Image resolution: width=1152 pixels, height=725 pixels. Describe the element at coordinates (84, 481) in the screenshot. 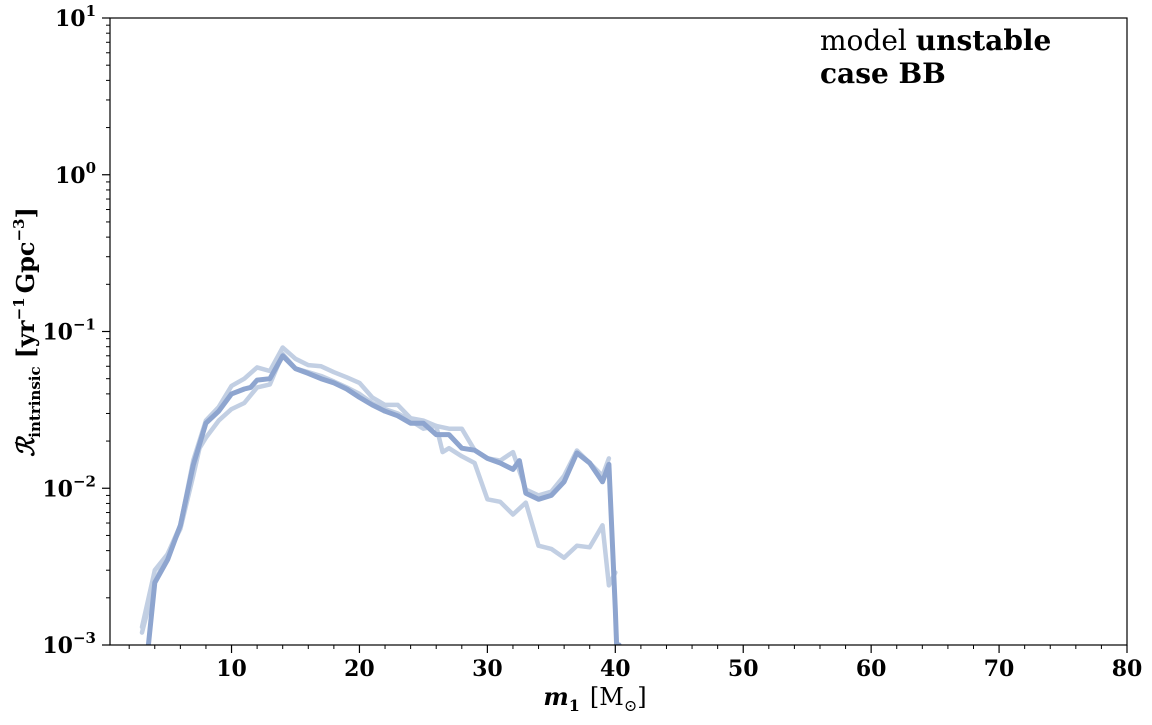

I see `y-tick-exponent: −2` at that location.